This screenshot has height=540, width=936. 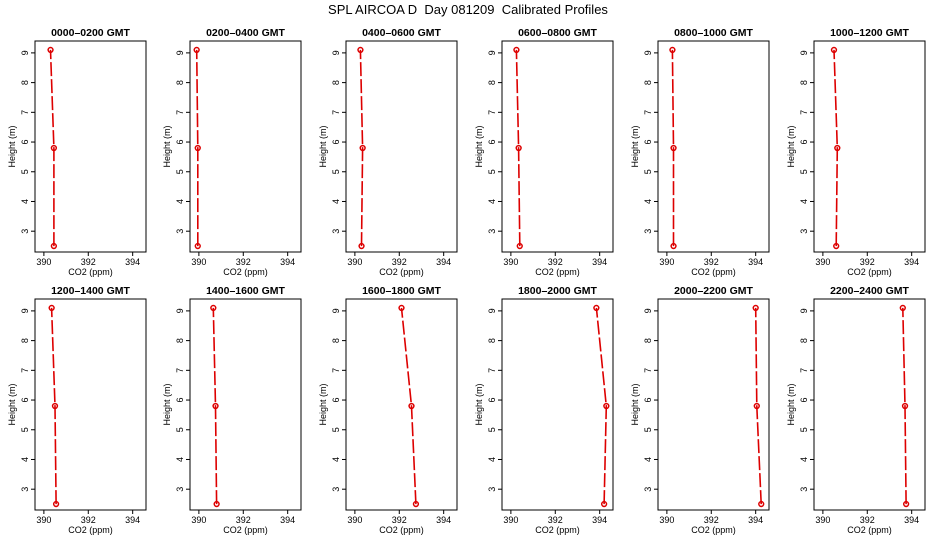 I want to click on panel-title: 0000–0200 GMT, so click(x=90, y=33).